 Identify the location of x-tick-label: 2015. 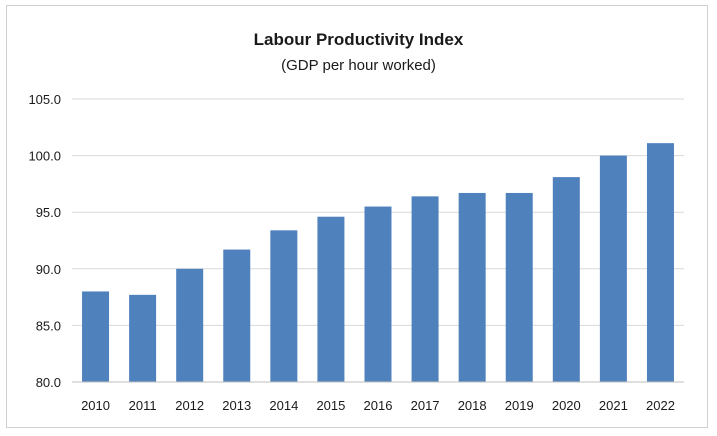
(330, 405).